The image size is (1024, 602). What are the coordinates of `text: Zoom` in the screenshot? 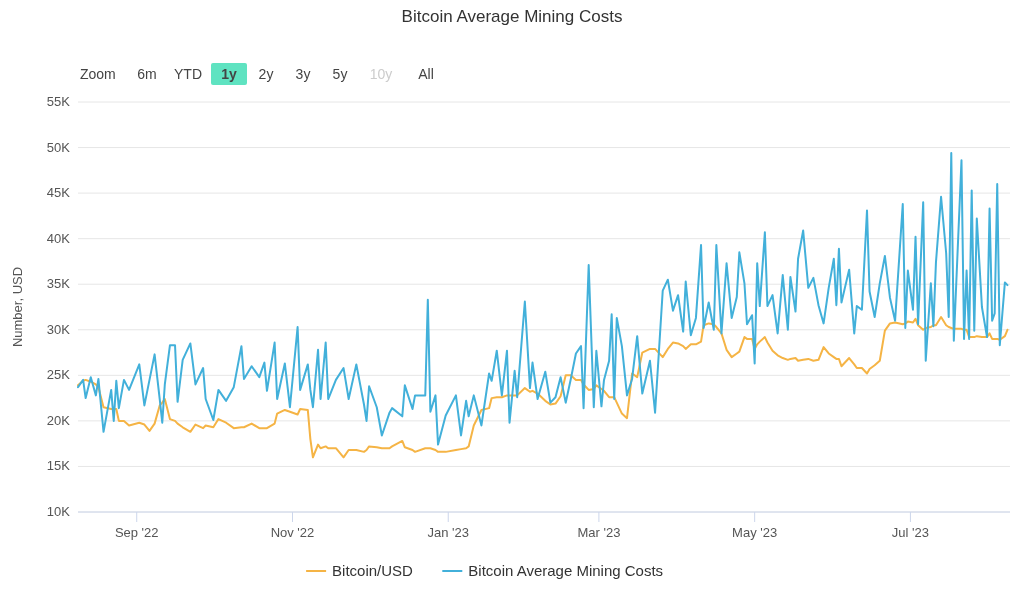 It's located at (98, 74).